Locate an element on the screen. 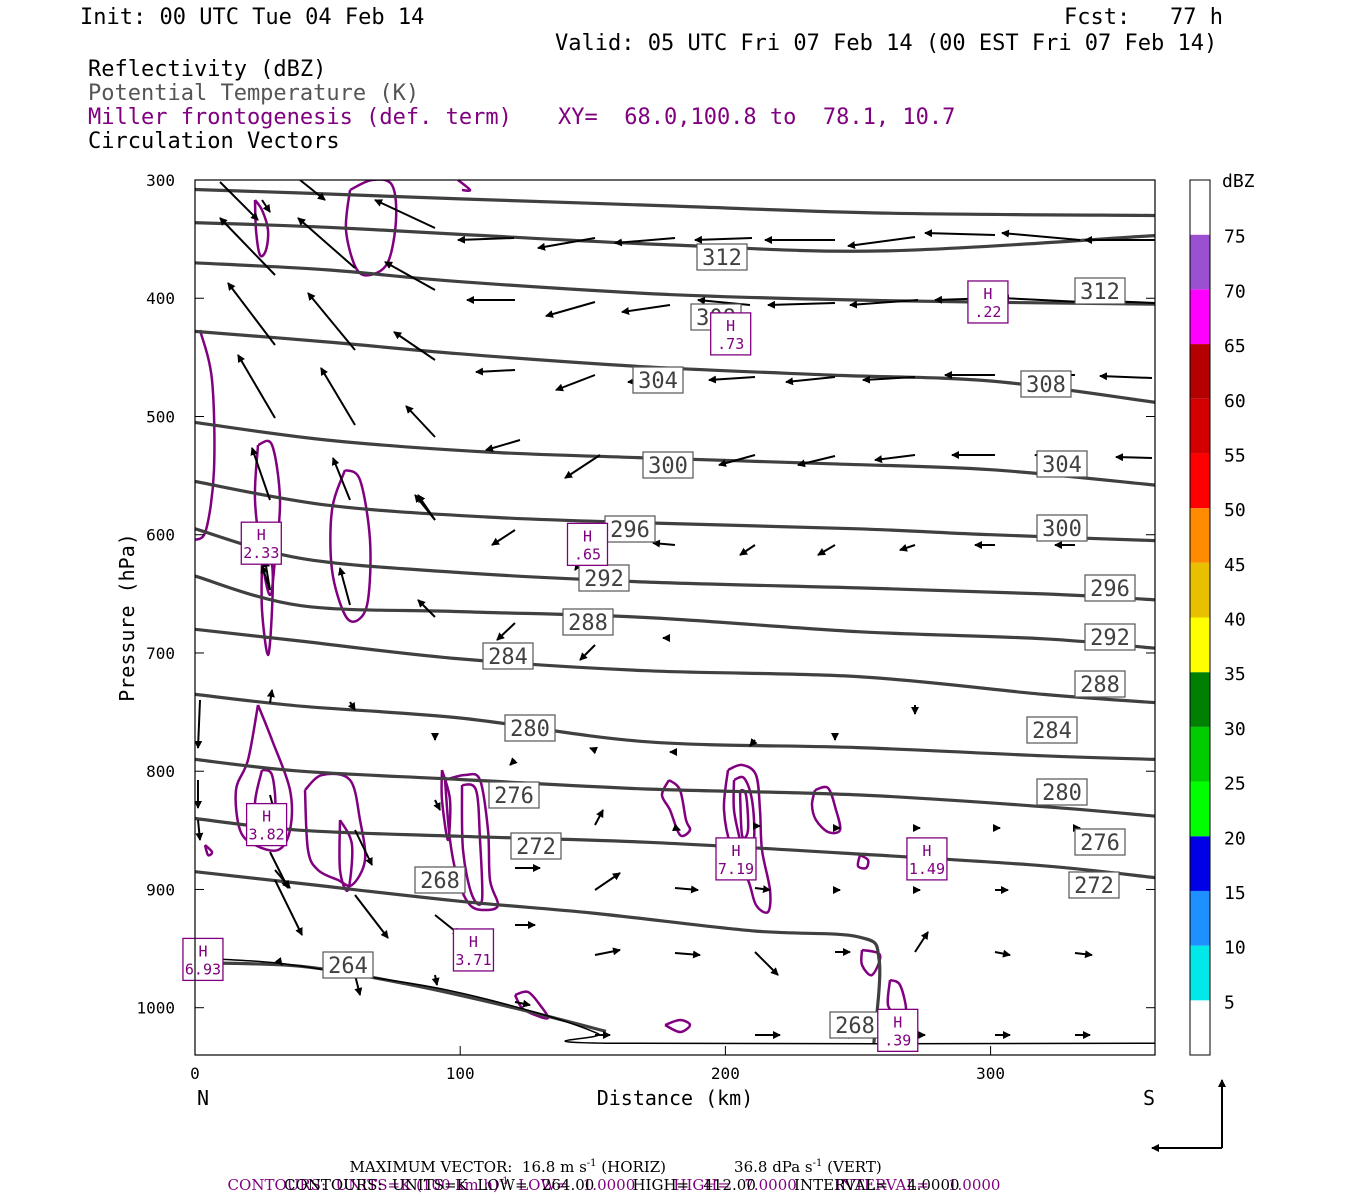 The width and height of the screenshot is (1350, 1200). x-tick-label: 100 is located at coordinates (460, 1073).